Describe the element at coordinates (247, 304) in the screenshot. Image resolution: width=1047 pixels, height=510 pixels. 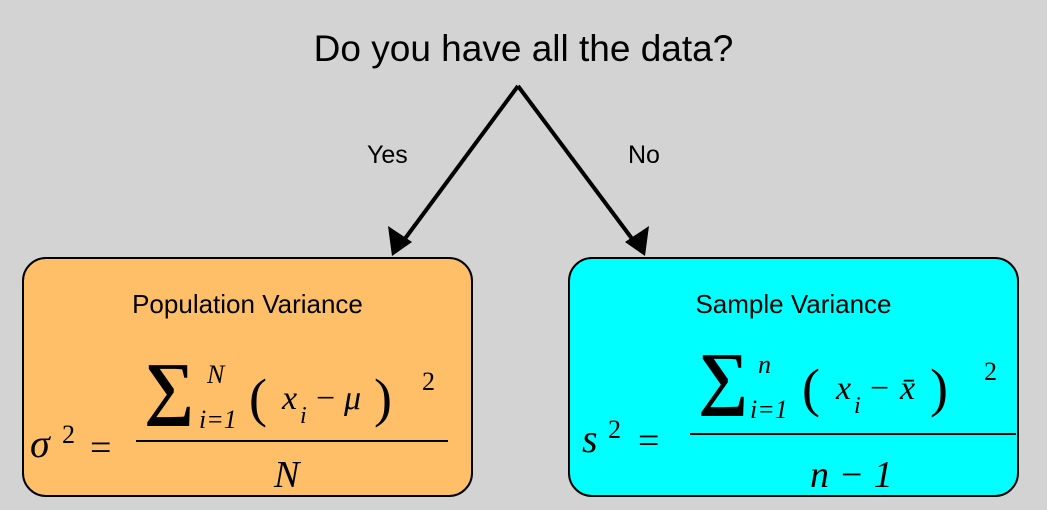
I see `population-title: Population Variance` at that location.